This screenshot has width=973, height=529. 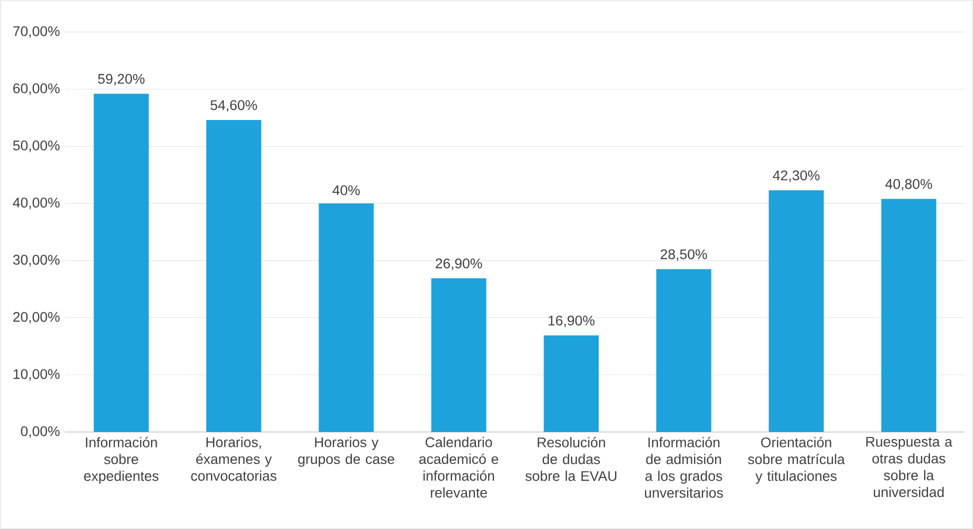 I want to click on data-label: 16,90%, so click(x=571, y=322).